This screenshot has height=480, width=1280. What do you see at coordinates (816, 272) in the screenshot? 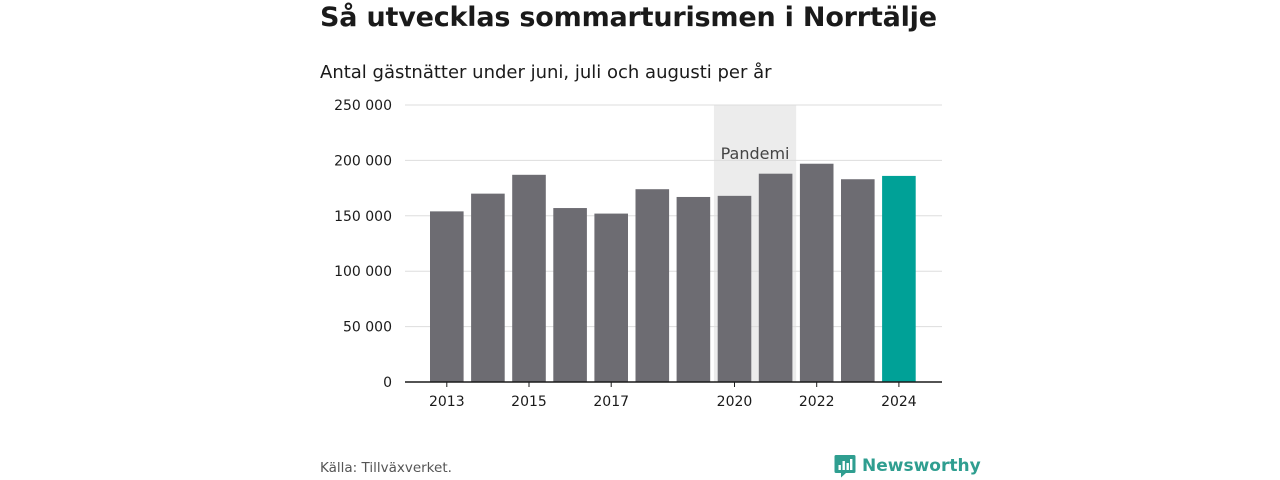
I see `bar-2022` at bounding box center [816, 272].